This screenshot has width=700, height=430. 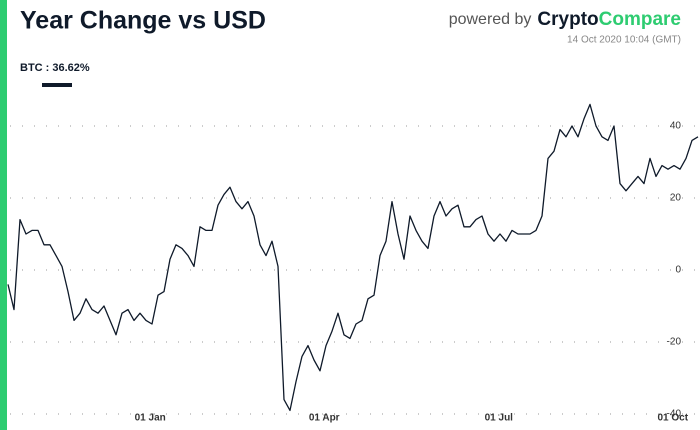 I want to click on y-tick-label: 40, so click(x=676, y=126).